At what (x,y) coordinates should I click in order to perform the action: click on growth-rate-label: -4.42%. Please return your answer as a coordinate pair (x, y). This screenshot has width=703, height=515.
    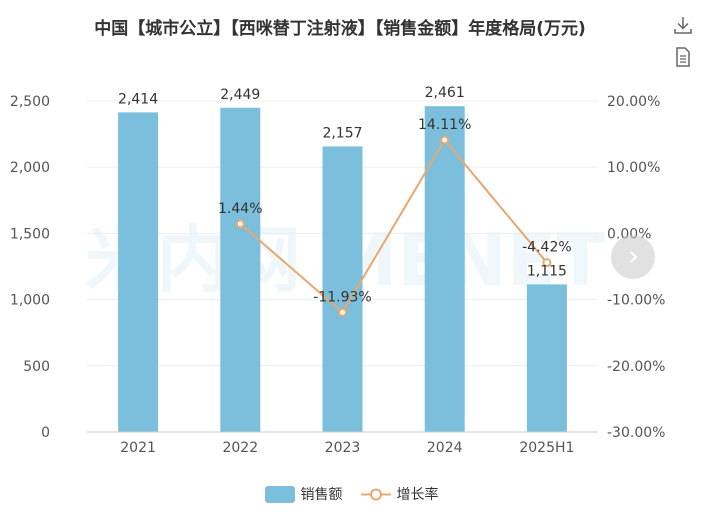
    Looking at the image, I should click on (547, 248).